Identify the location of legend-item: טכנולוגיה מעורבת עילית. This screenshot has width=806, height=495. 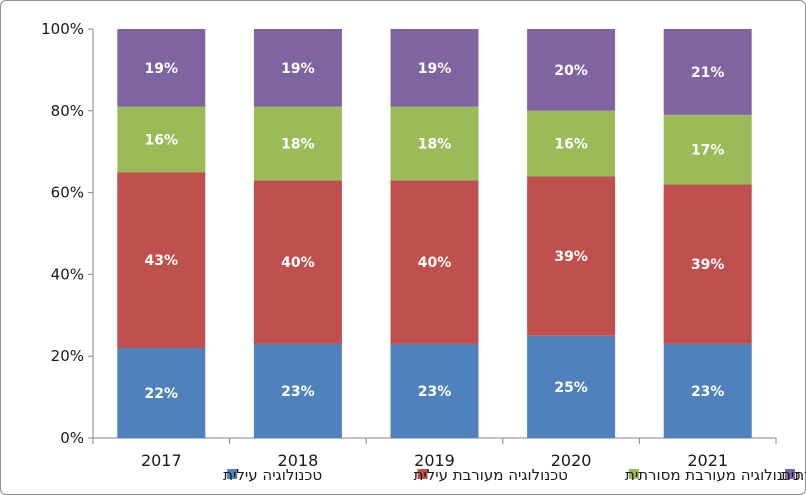
(491, 475).